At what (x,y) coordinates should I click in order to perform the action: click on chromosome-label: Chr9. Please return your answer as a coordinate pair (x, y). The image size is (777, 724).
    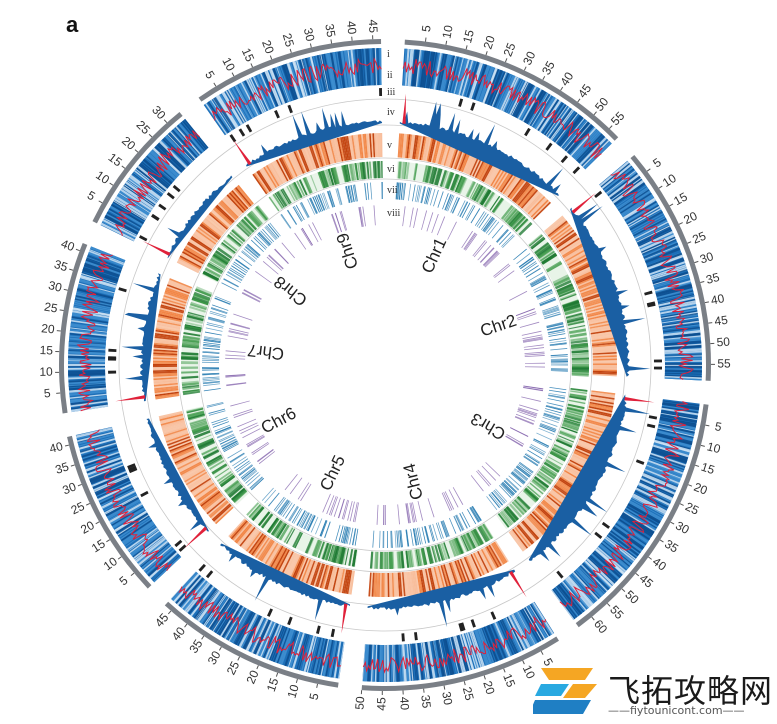
    Looking at the image, I should click on (347, 251).